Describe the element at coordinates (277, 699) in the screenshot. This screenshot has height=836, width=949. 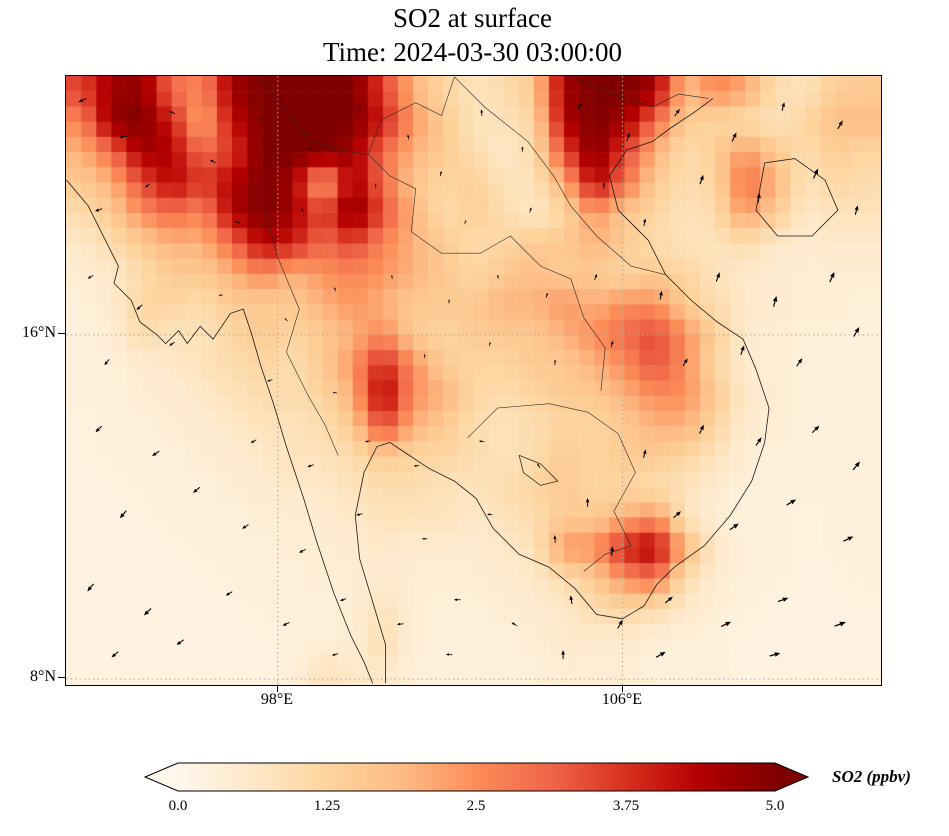
I see `x-axis-tick-98e: 98°E` at that location.